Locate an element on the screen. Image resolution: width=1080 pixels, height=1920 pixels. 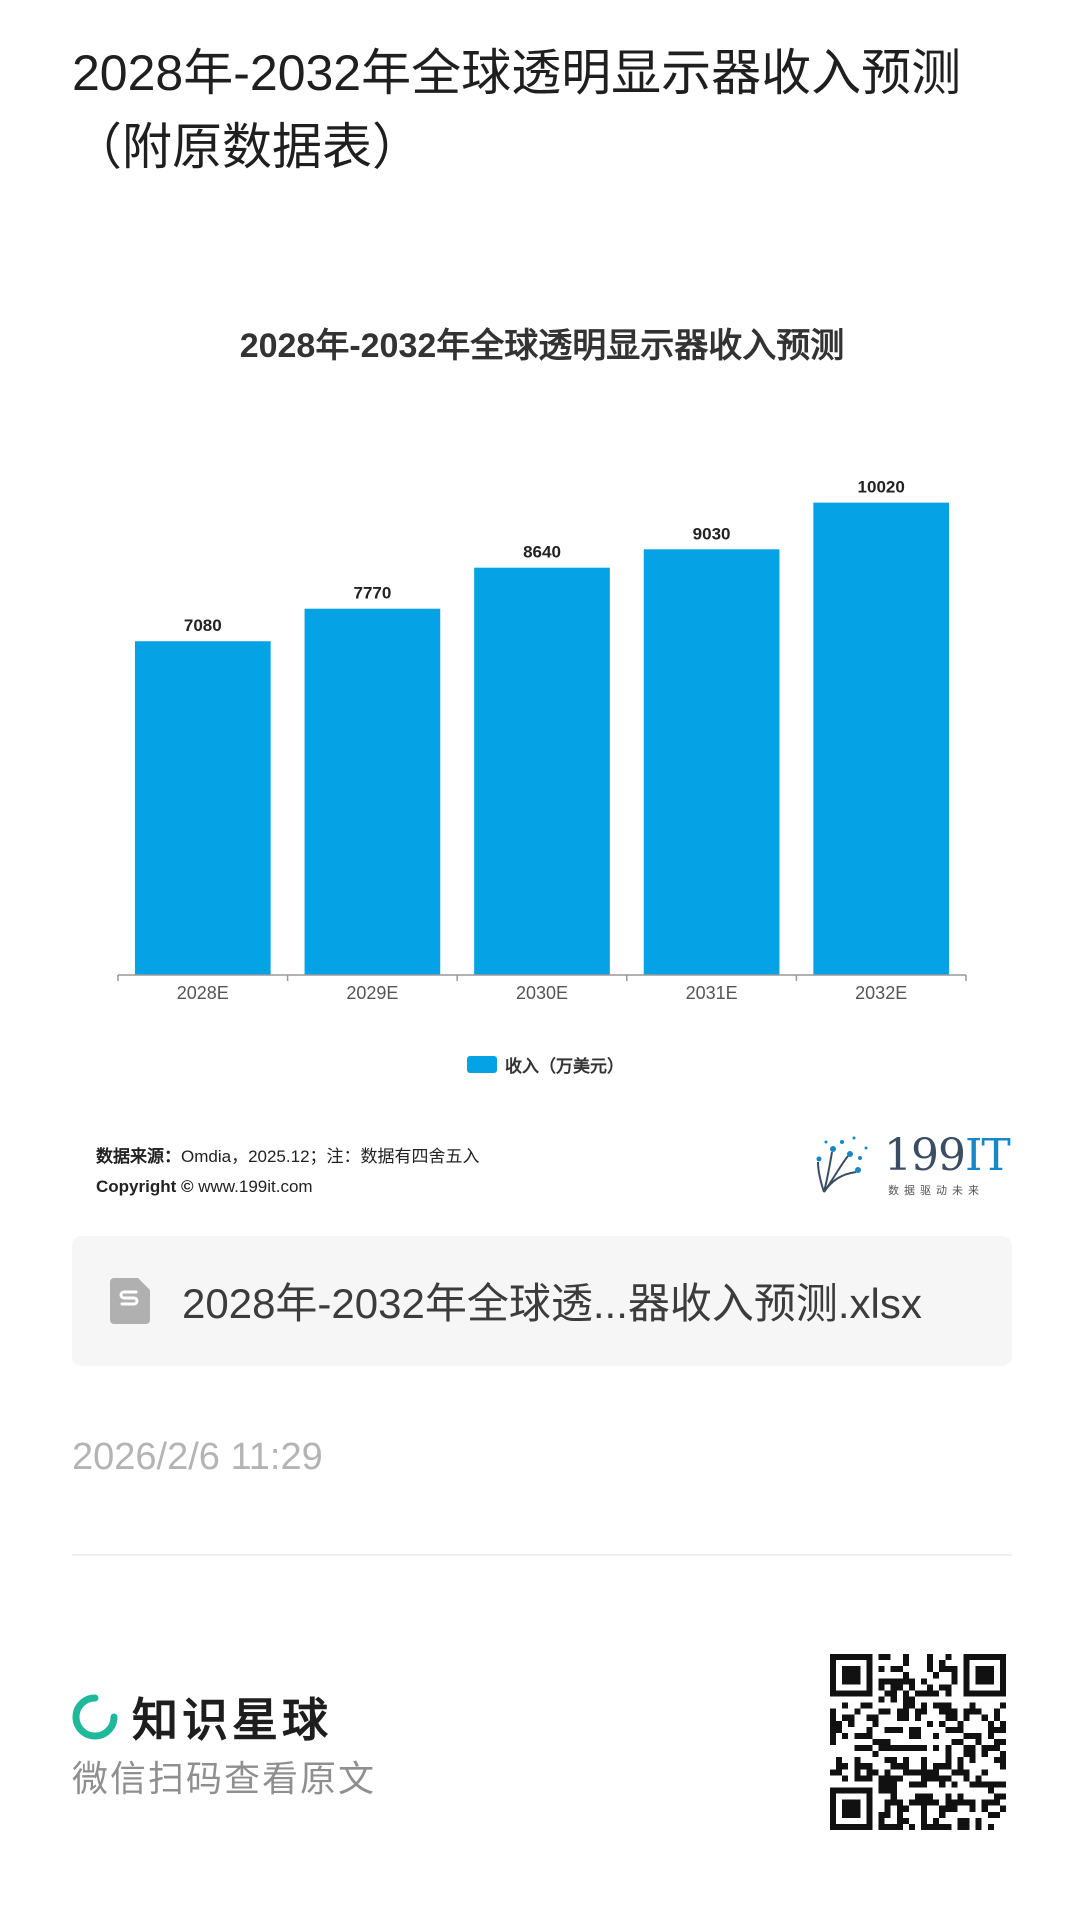
planet-logo-icon is located at coordinates (95, 1717).